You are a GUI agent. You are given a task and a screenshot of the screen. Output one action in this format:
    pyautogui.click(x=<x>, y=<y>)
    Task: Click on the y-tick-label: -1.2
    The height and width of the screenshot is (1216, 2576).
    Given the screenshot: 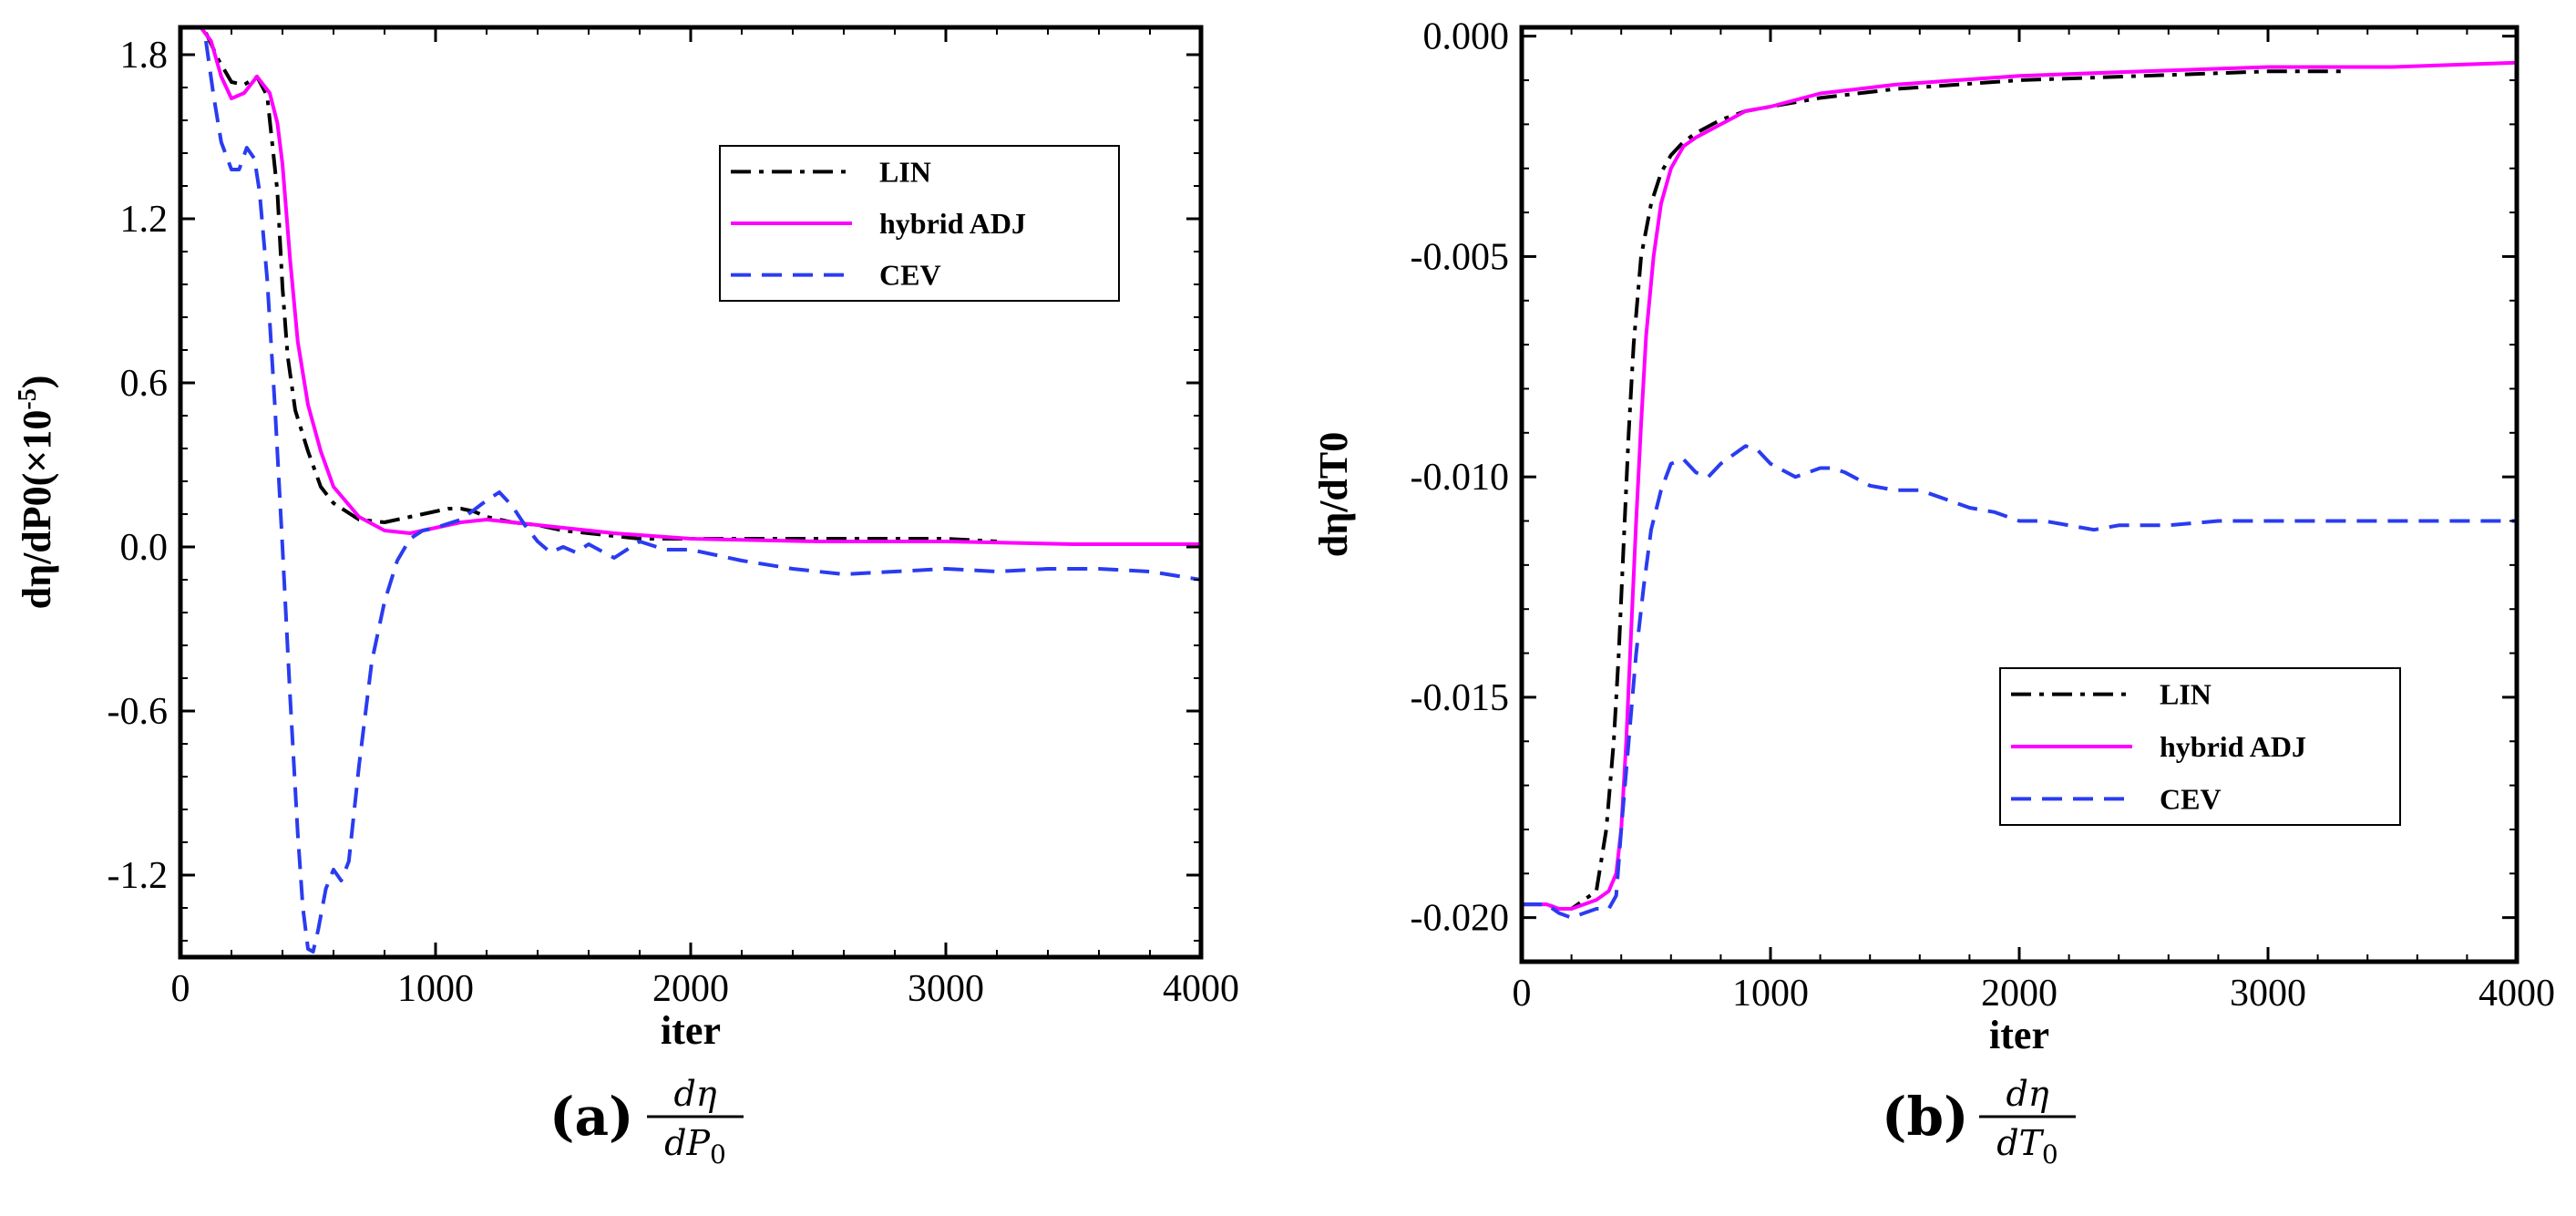 What is the action you would take?
    pyautogui.click(x=139, y=876)
    